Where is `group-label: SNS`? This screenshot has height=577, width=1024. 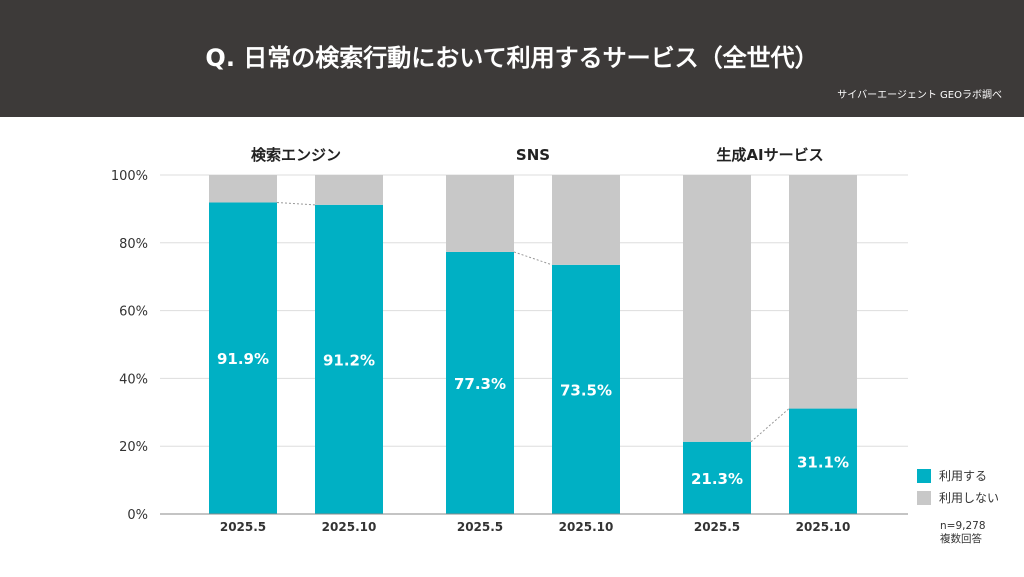
group-label: SNS is located at coordinates (533, 155).